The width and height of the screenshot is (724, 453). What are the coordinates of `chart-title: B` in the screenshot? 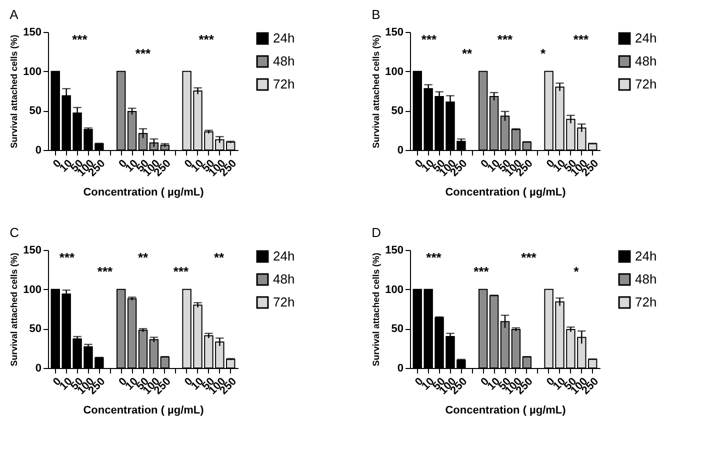 It's located at (376, 14).